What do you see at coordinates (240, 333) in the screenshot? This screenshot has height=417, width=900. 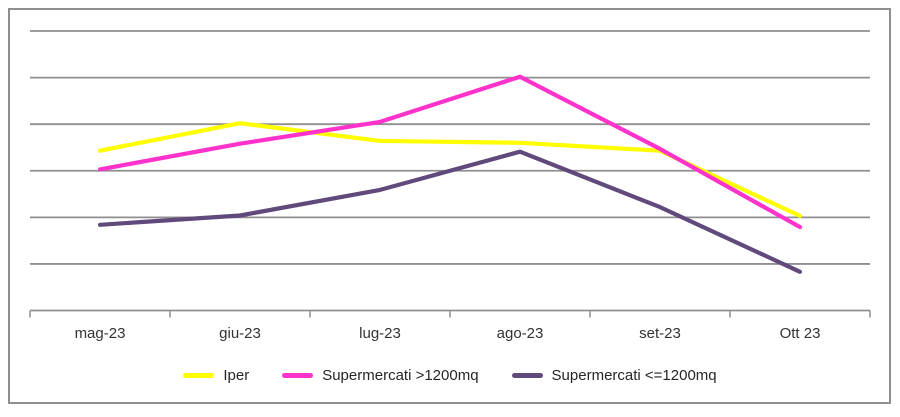 I see `x-axis-label-giu-23: giu-23` at bounding box center [240, 333].